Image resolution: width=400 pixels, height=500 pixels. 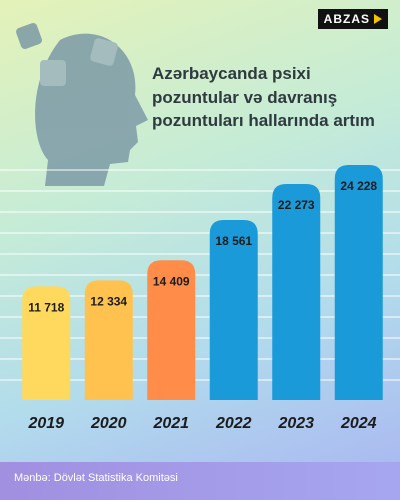 I want to click on x-tick-label: 2022, so click(x=233, y=423).